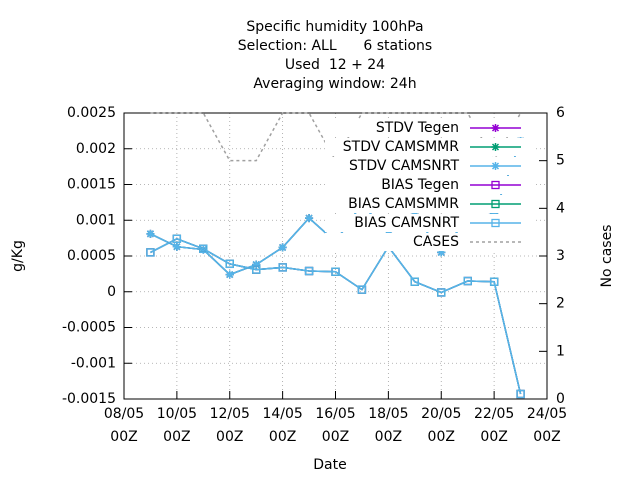 The image size is (640, 480). I want to click on legend-label: BIAS Tegen, so click(420, 185).